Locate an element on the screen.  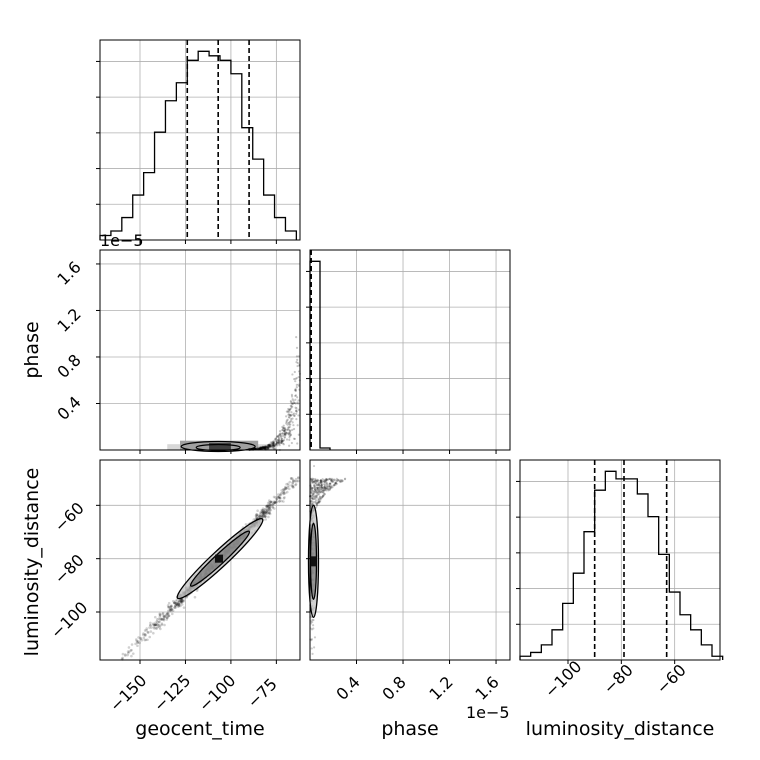
y-axis-label-luminosity-distance: luminosity_distance is located at coordinates (32, 562).